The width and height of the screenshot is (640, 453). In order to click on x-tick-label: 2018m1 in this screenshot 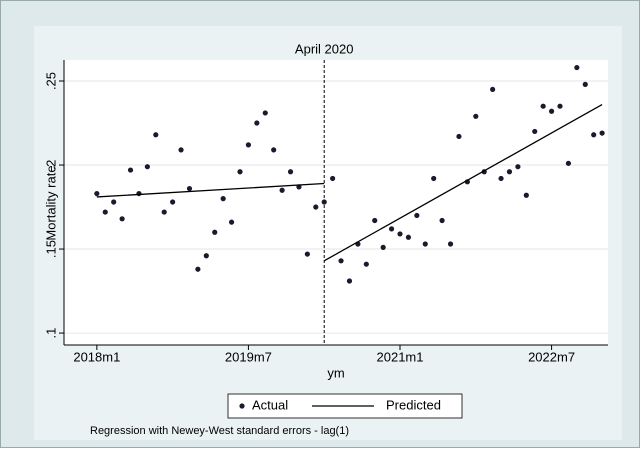, I will do `click(96, 356)`.